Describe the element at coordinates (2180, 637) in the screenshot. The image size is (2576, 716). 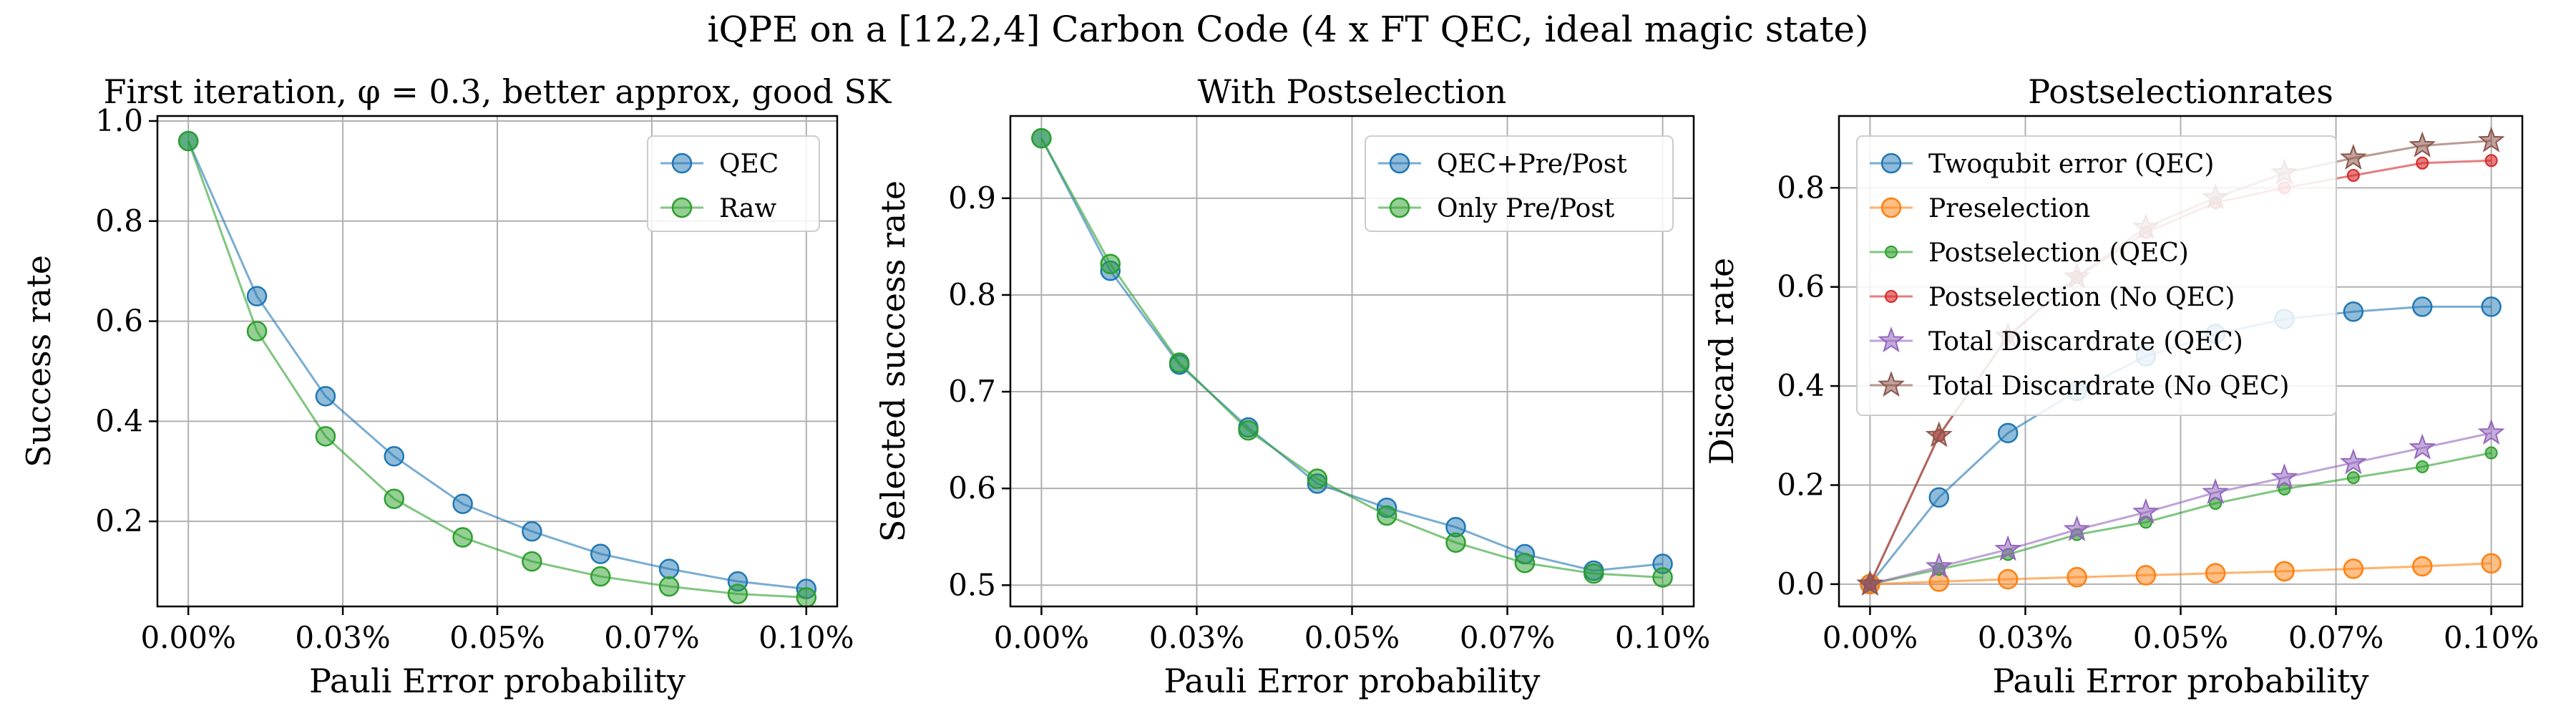
I see `x-tick-label: 0.05%` at that location.